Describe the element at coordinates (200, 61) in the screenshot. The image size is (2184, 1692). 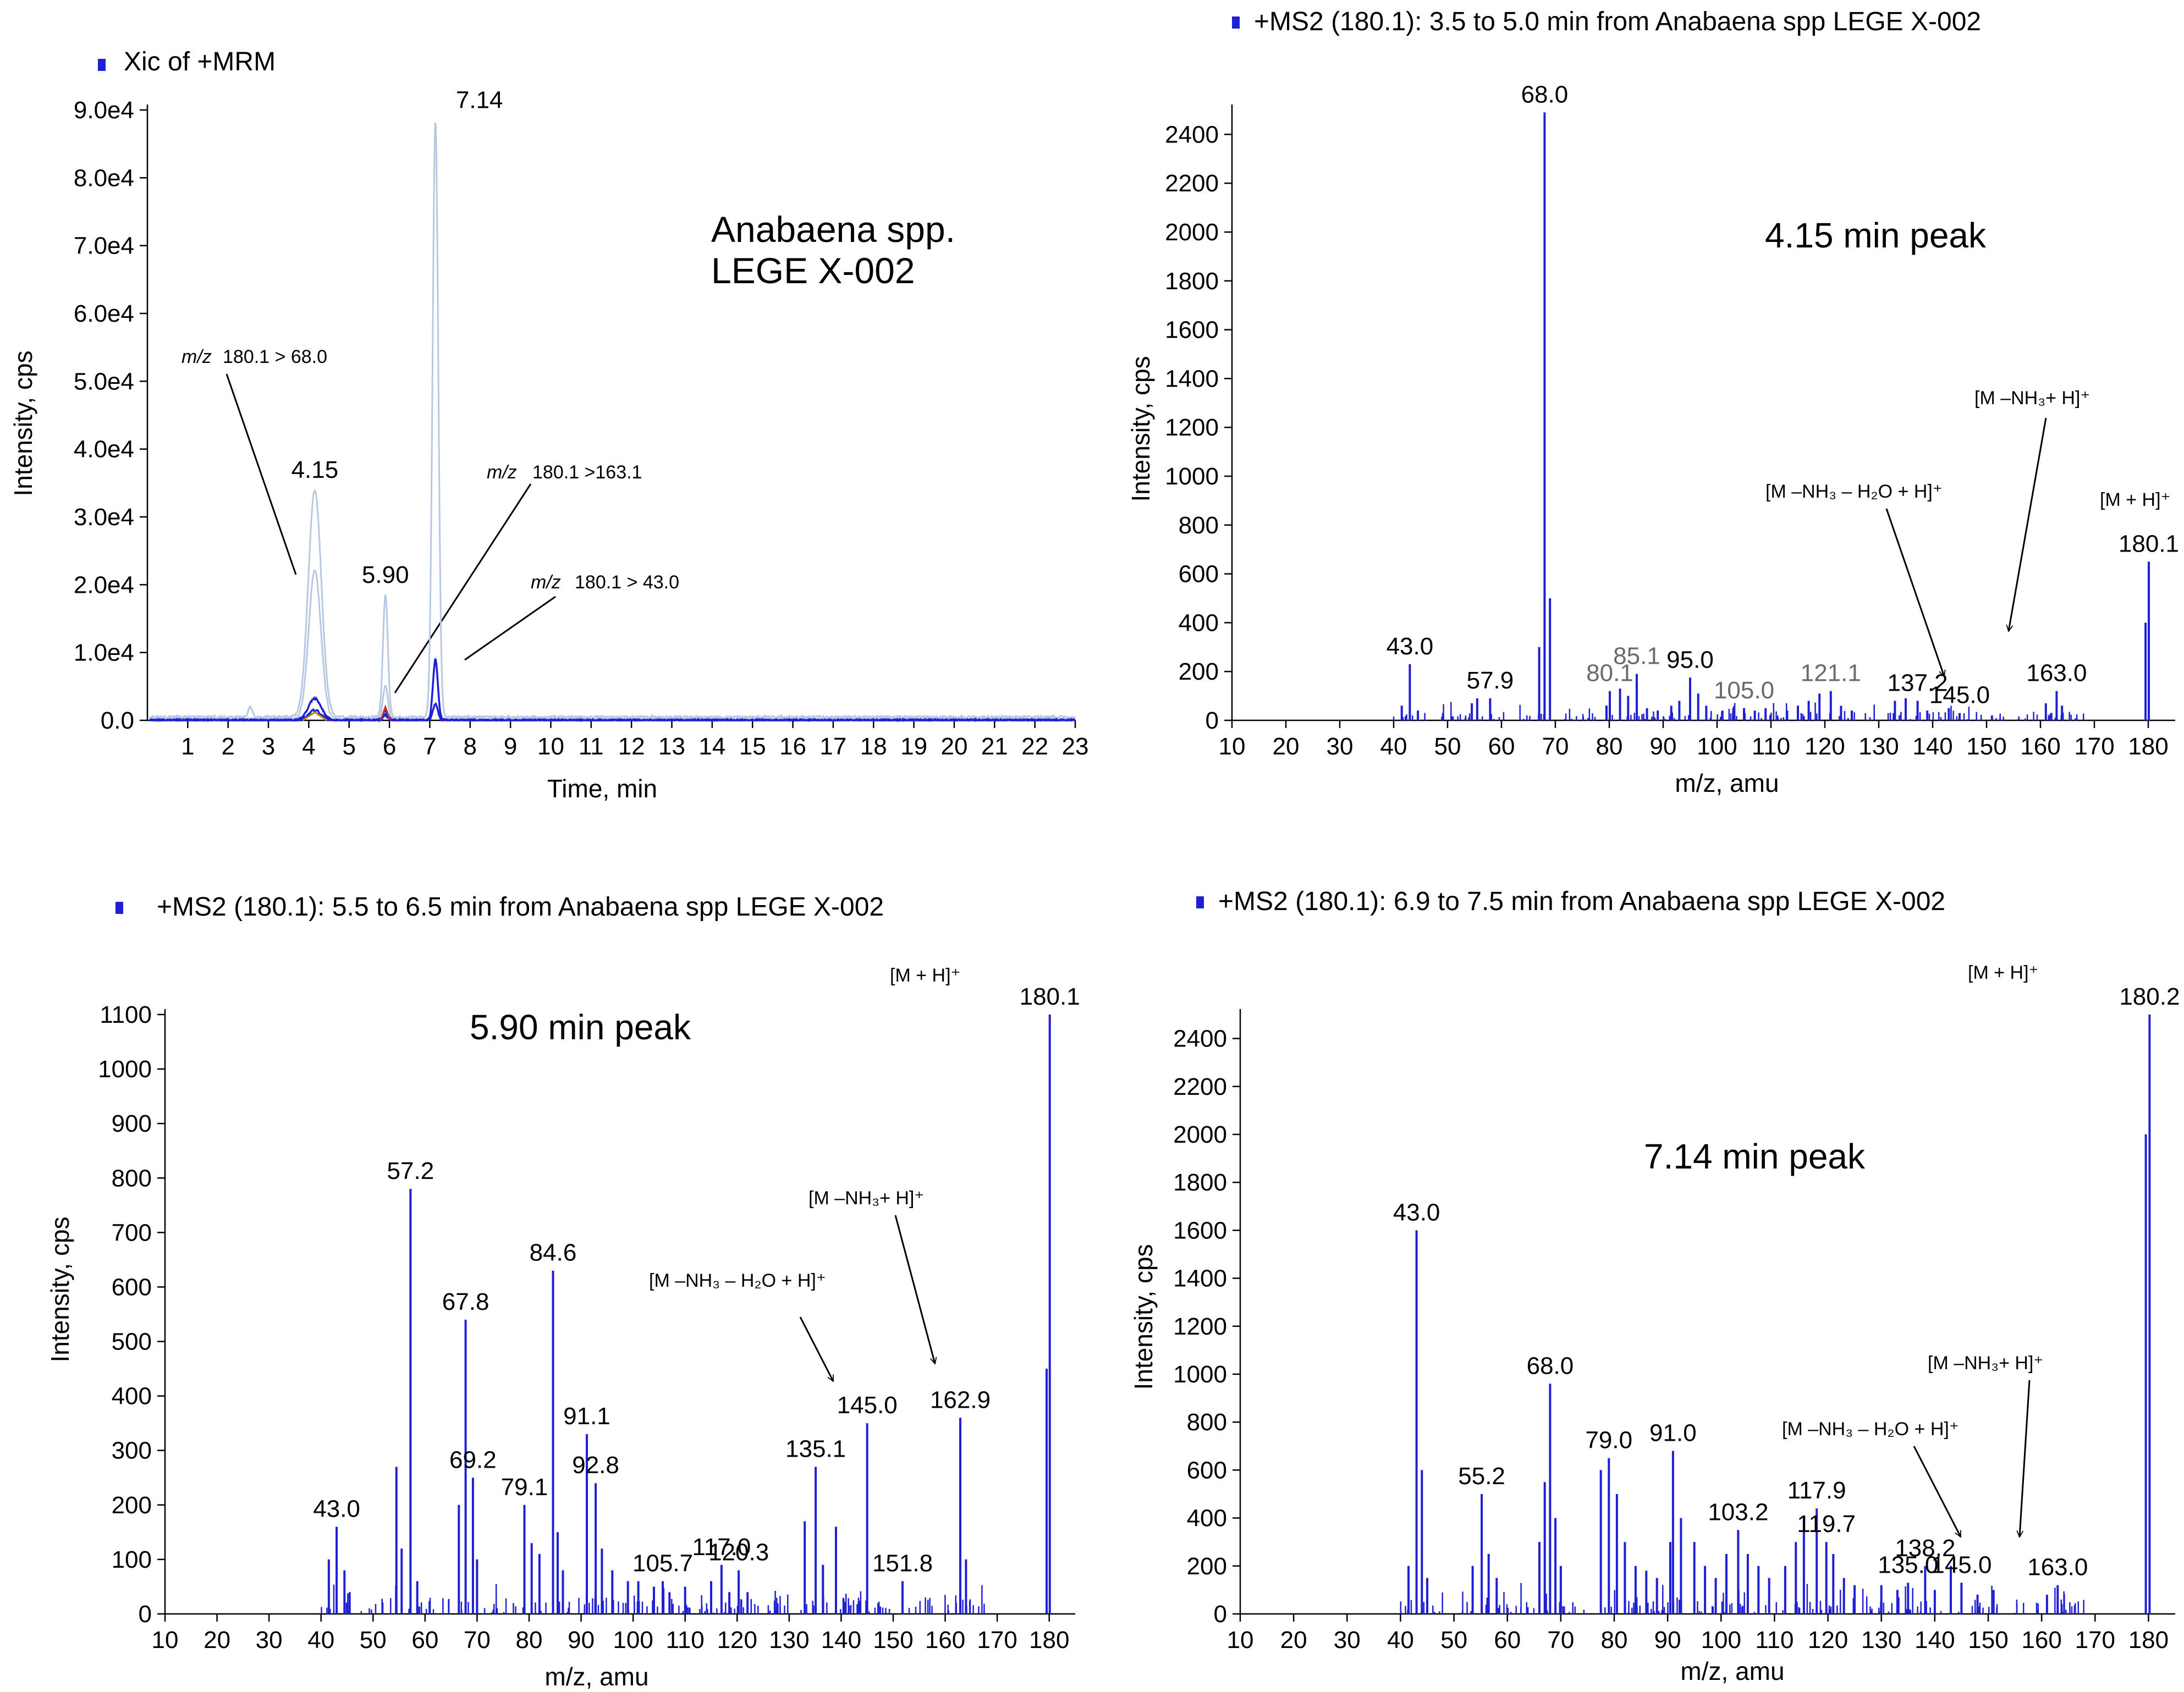
I see `panel-title: Xic of +MRM` at that location.